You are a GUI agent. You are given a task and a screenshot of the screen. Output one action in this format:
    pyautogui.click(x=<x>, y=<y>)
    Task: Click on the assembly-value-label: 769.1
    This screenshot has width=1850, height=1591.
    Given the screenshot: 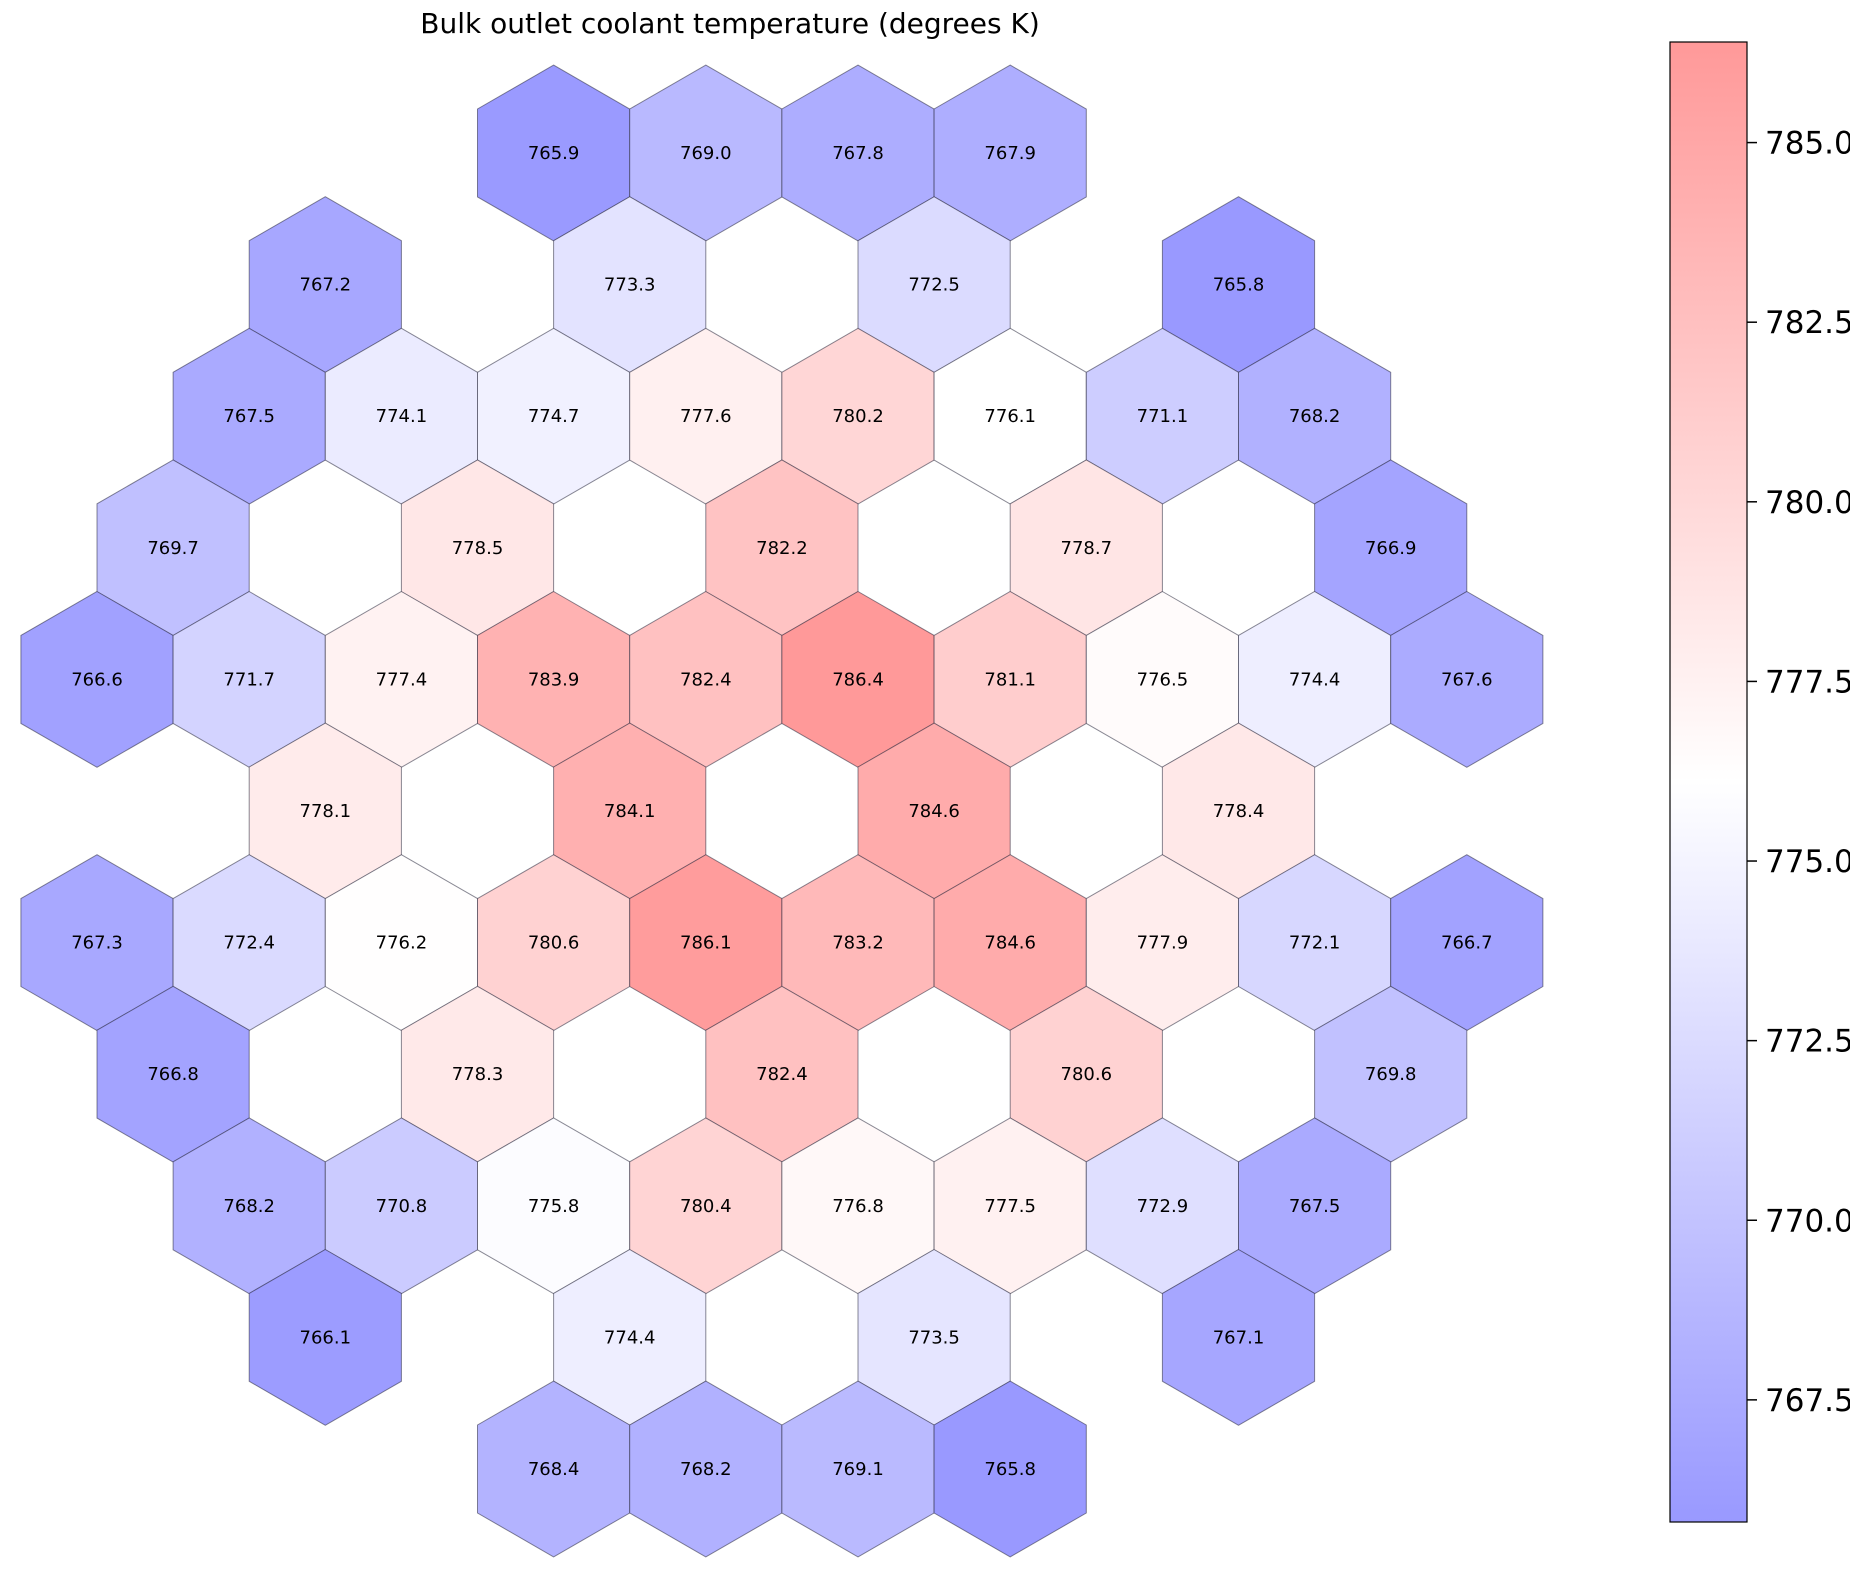 What is the action you would take?
    pyautogui.click(x=858, y=1469)
    